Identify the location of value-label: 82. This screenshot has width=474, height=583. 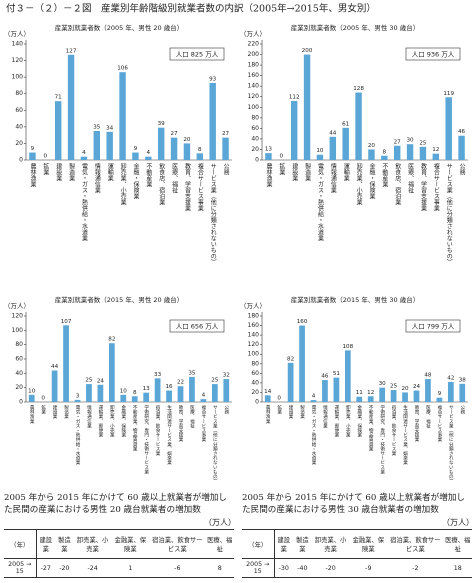
(111, 340).